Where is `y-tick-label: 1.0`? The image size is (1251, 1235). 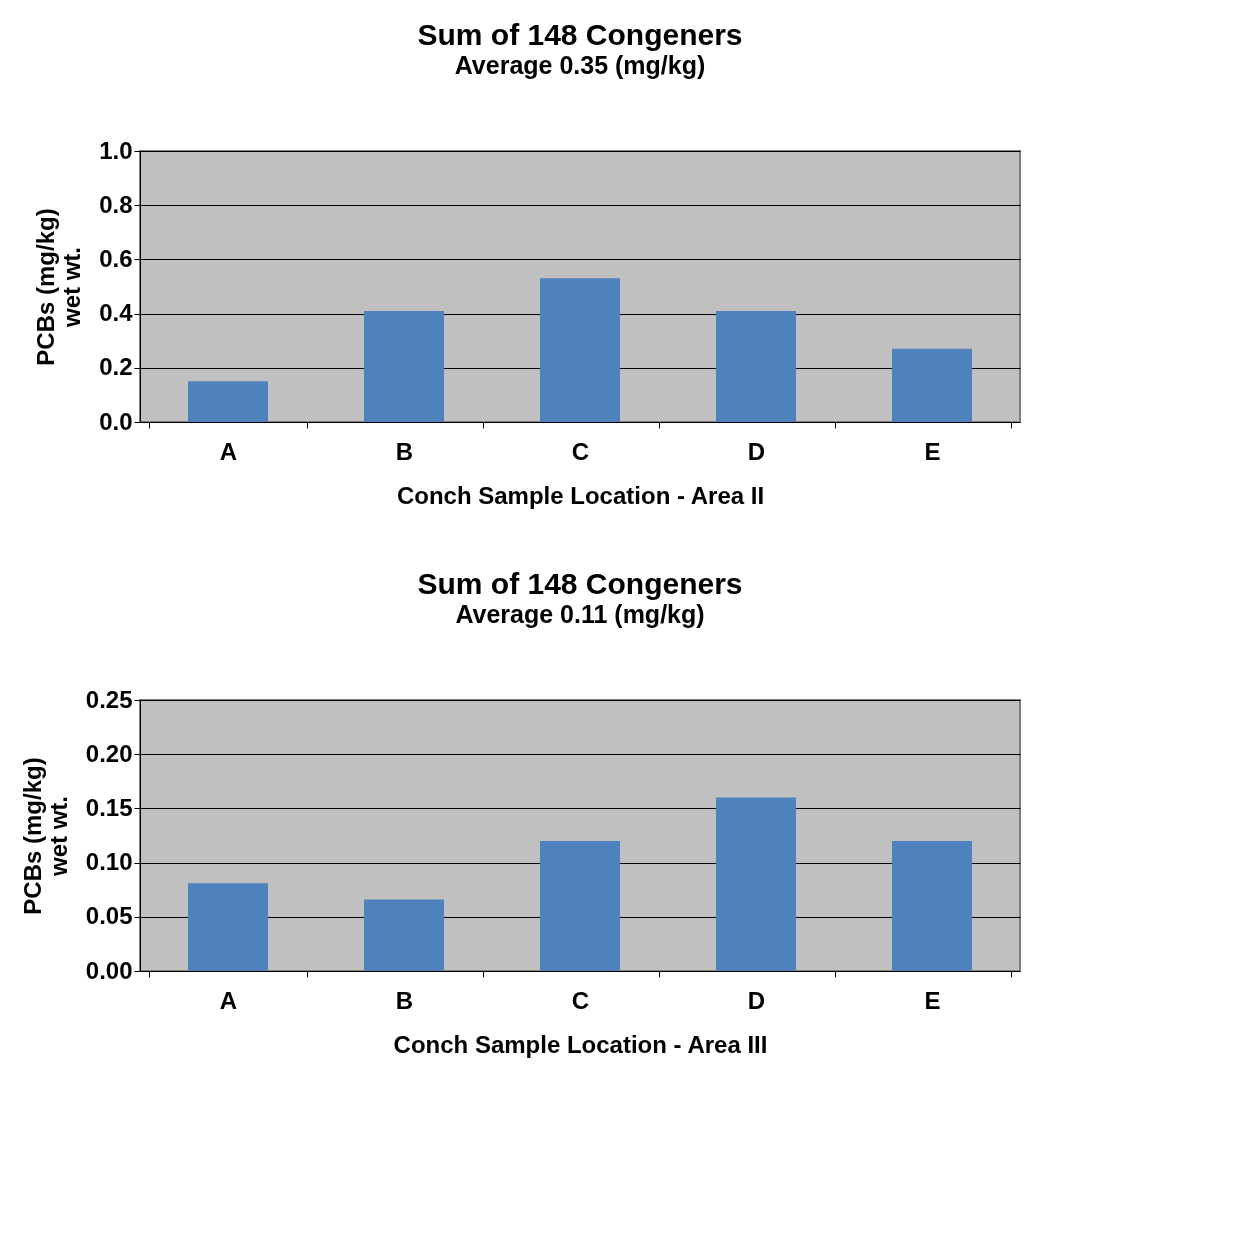
y-tick-label: 1.0 is located at coordinates (116, 150).